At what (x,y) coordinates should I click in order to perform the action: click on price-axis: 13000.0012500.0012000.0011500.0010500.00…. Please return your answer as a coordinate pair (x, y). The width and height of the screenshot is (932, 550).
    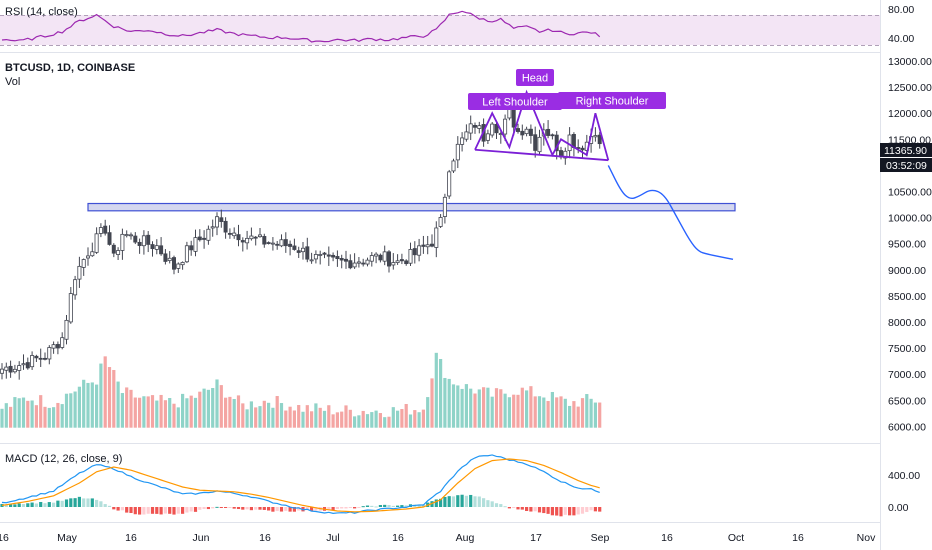
    Looking at the image, I should click on (910, 244).